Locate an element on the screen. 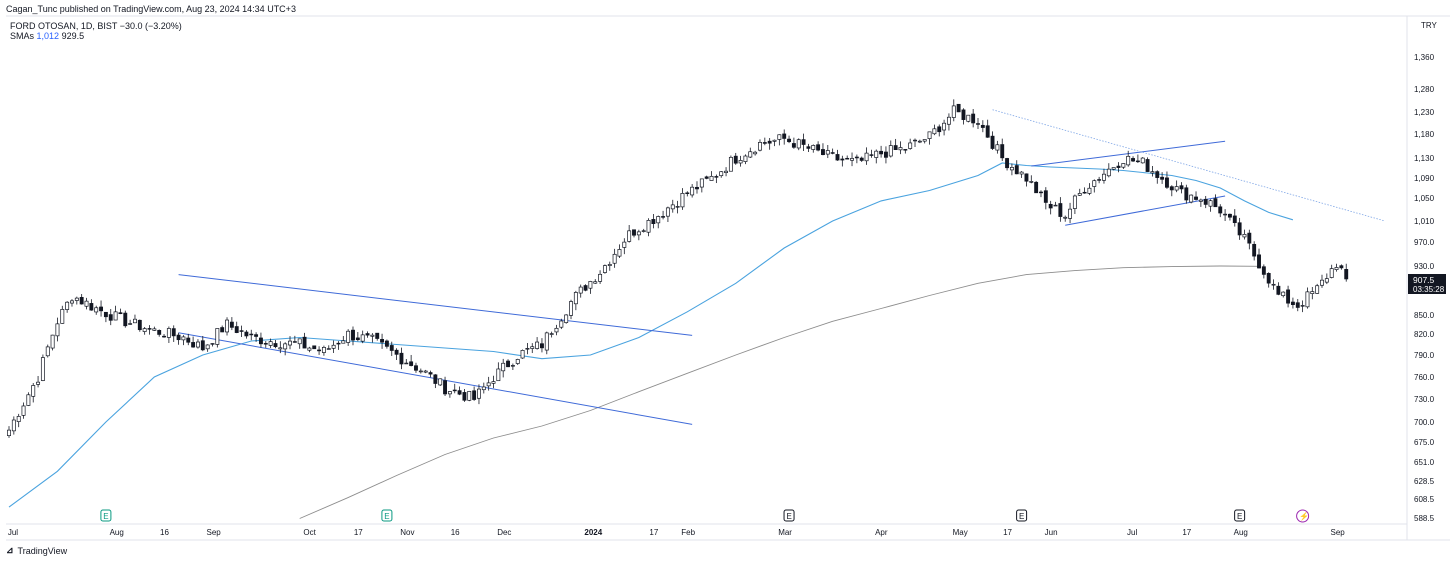 The height and width of the screenshot is (561, 1456). y-tick-label: 930.0 is located at coordinates (1424, 266).